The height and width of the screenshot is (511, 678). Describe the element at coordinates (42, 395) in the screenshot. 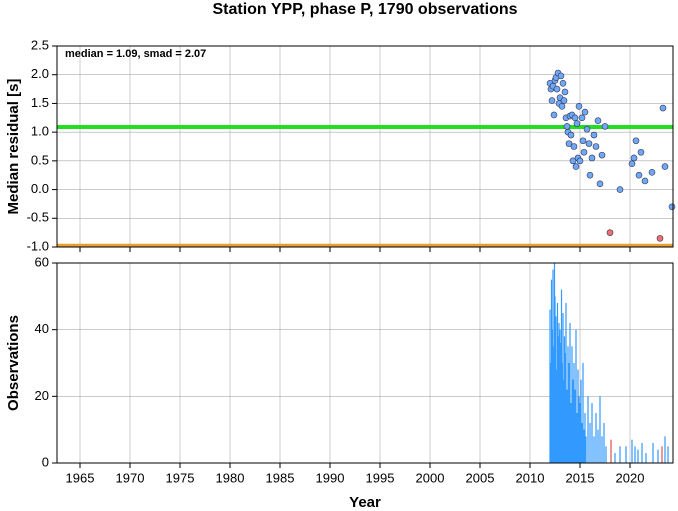

I see `y-tick-label: 20` at that location.